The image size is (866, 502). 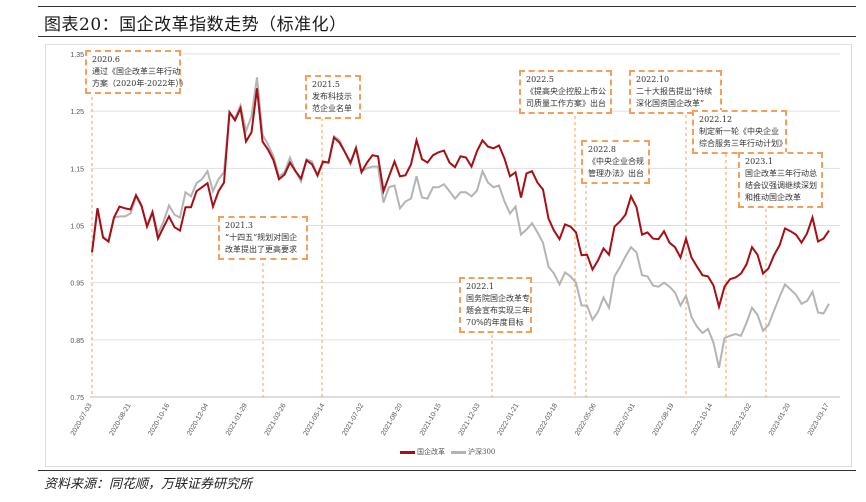 I want to click on annotation-box: 2021.3 “十四五”规划对国企 改革提出了更高要求, so click(x=263, y=238).